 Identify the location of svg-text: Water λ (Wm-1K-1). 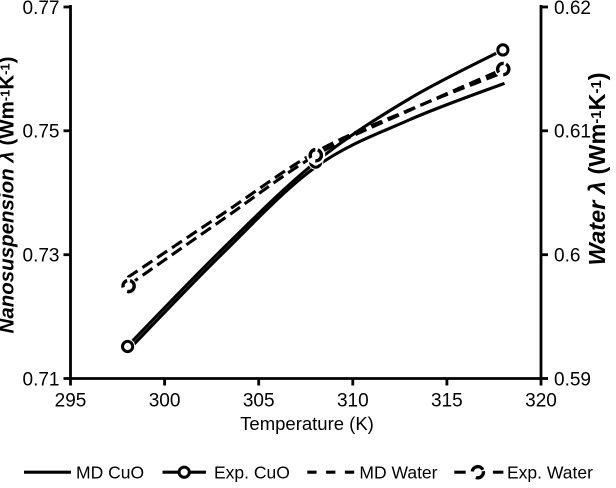
(597, 168).